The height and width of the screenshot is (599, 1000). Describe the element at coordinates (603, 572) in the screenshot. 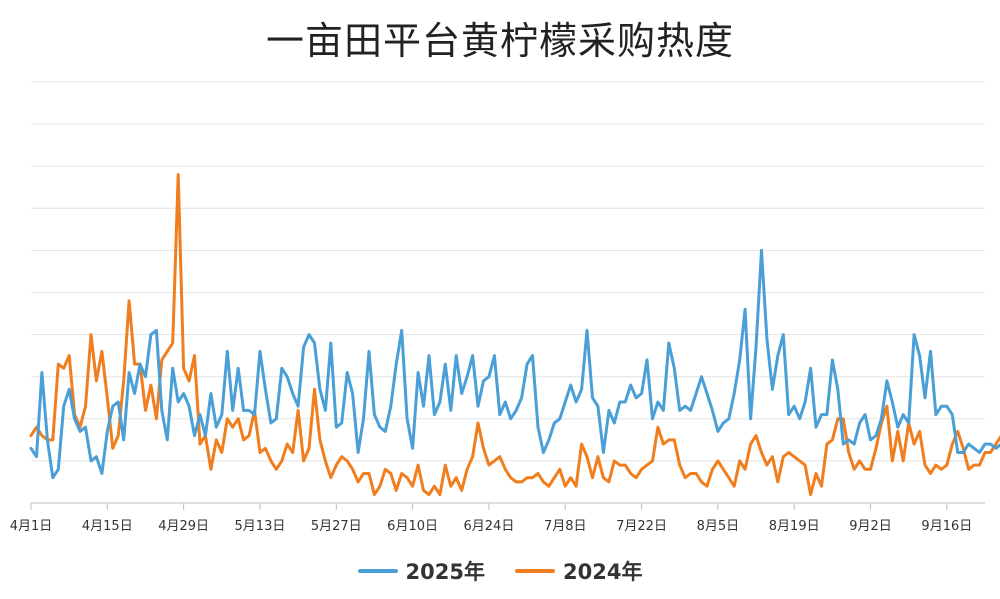

I see `legend-label-2024: 2024年` at that location.